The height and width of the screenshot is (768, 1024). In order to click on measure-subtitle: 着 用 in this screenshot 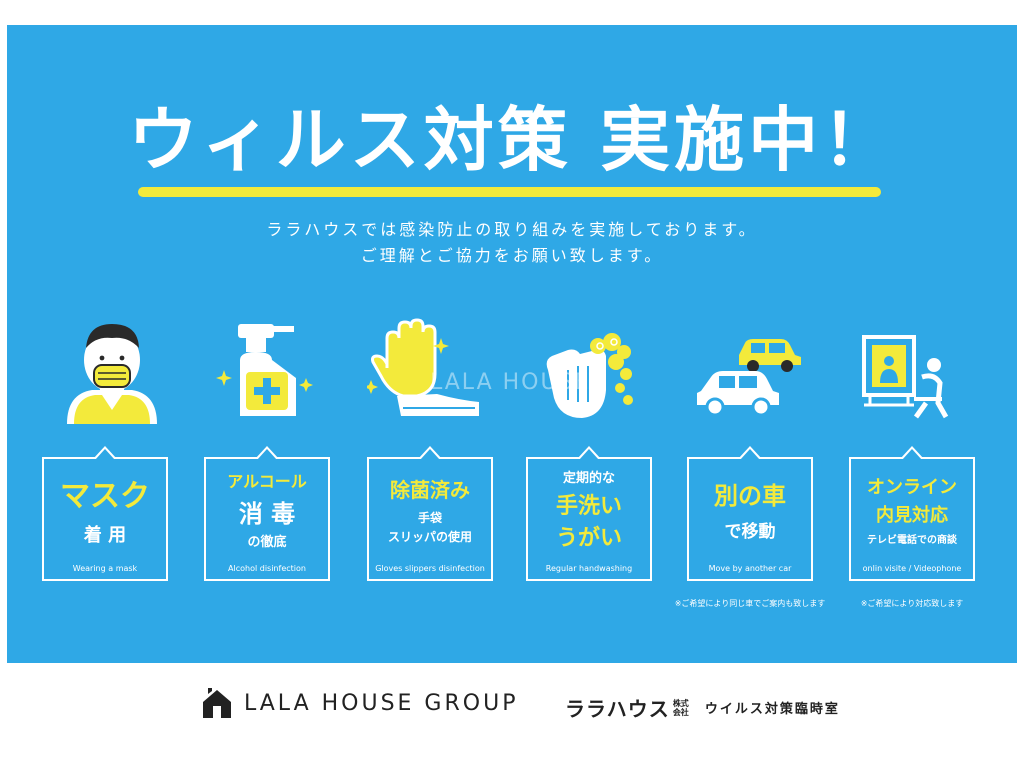, I will do `click(105, 535)`.